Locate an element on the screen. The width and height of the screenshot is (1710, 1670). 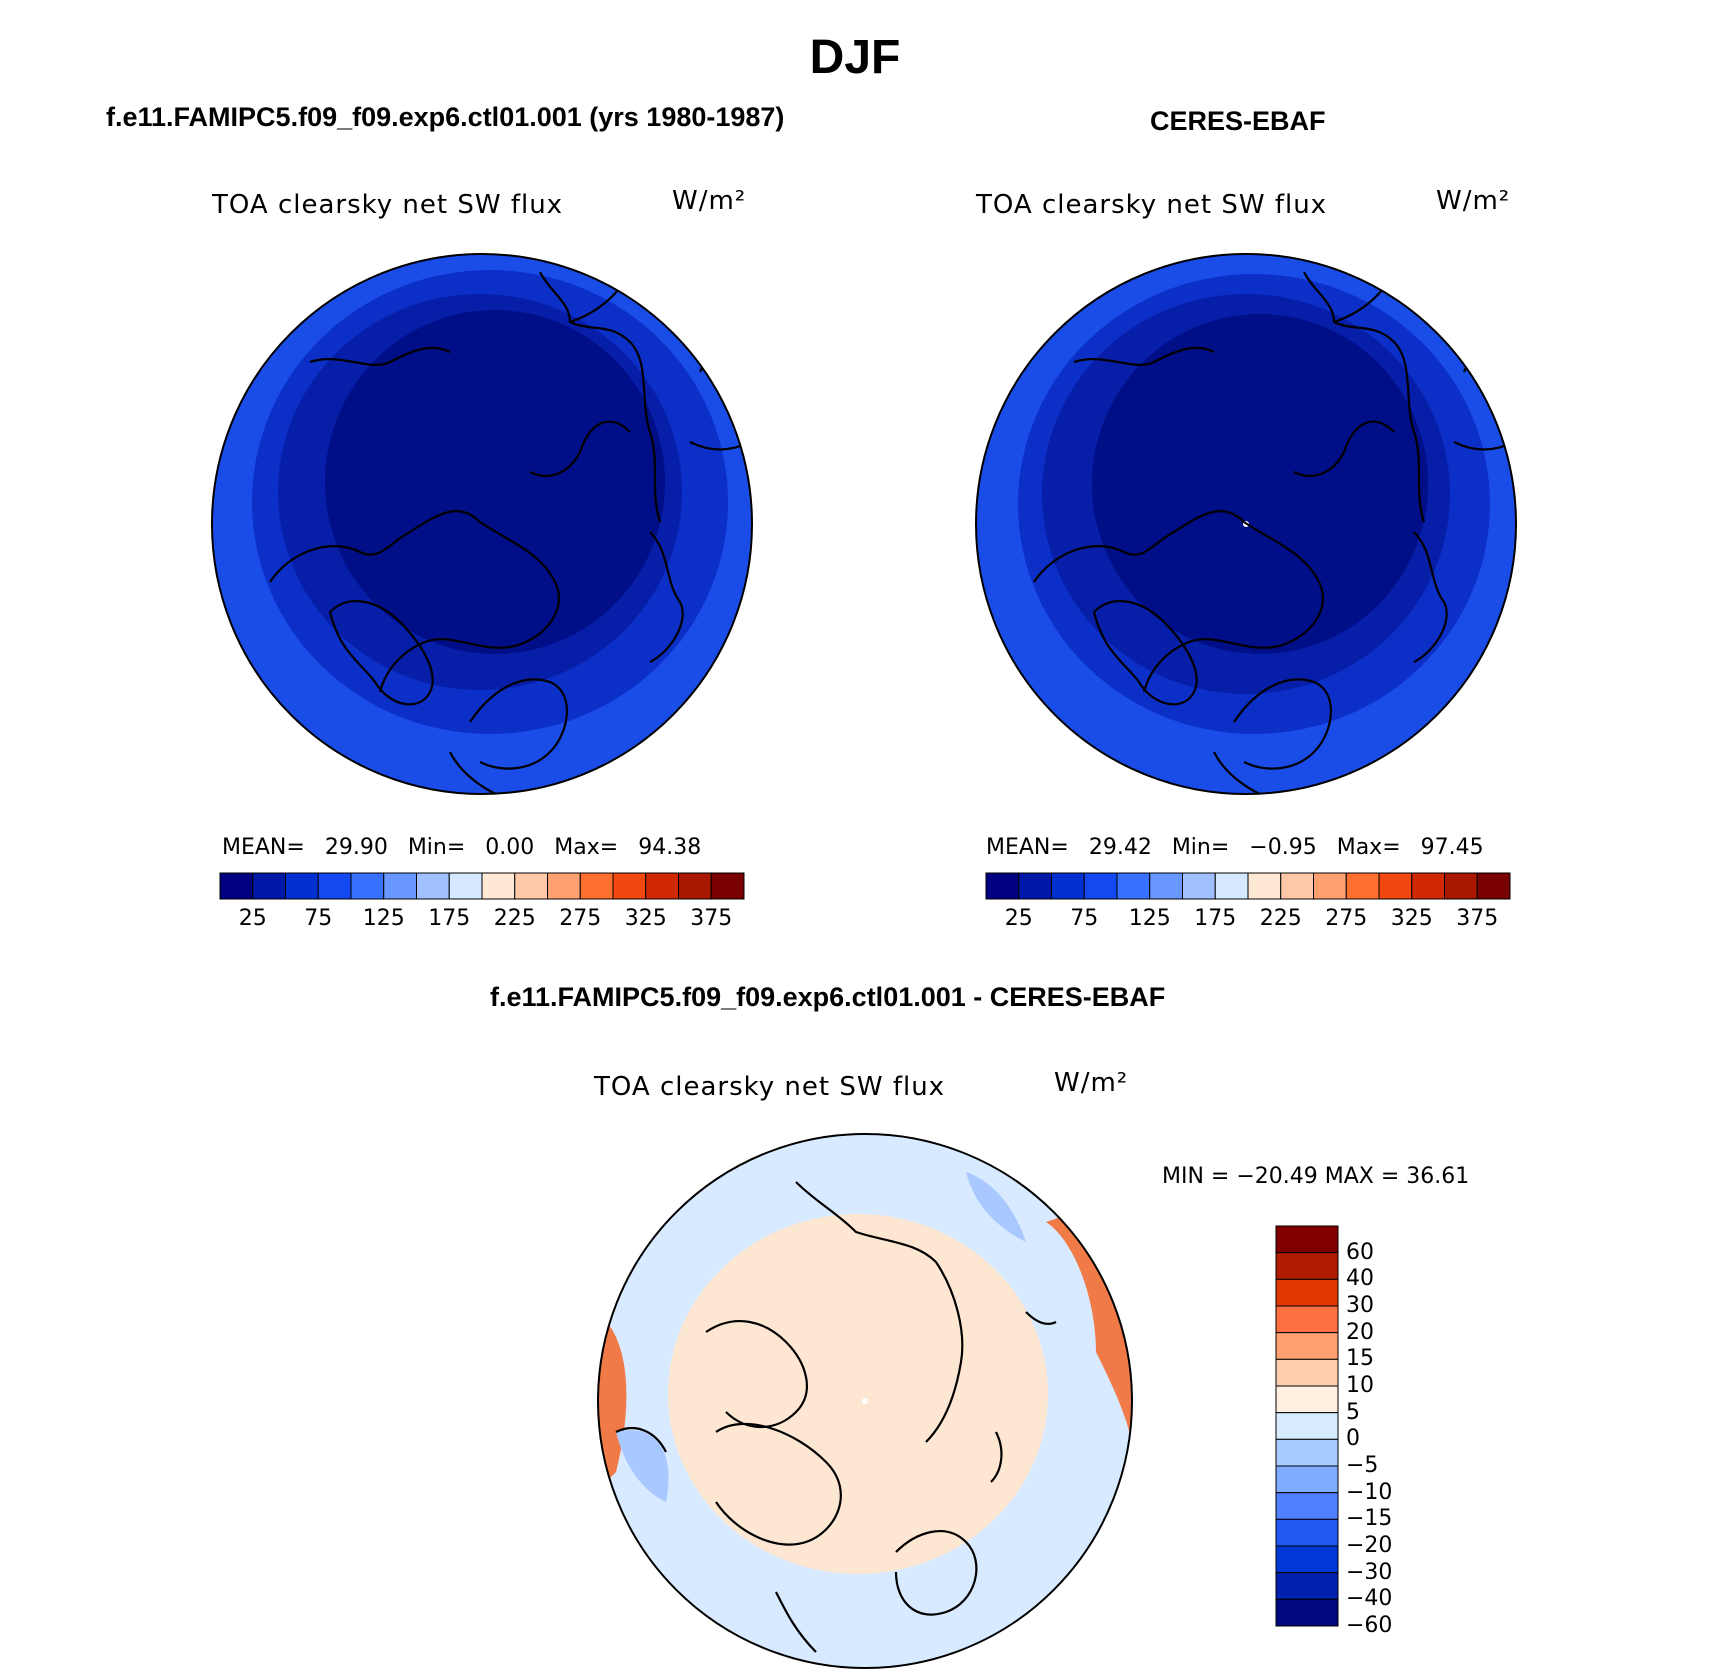
panel1-max-value: 94.38 is located at coordinates (670, 847).